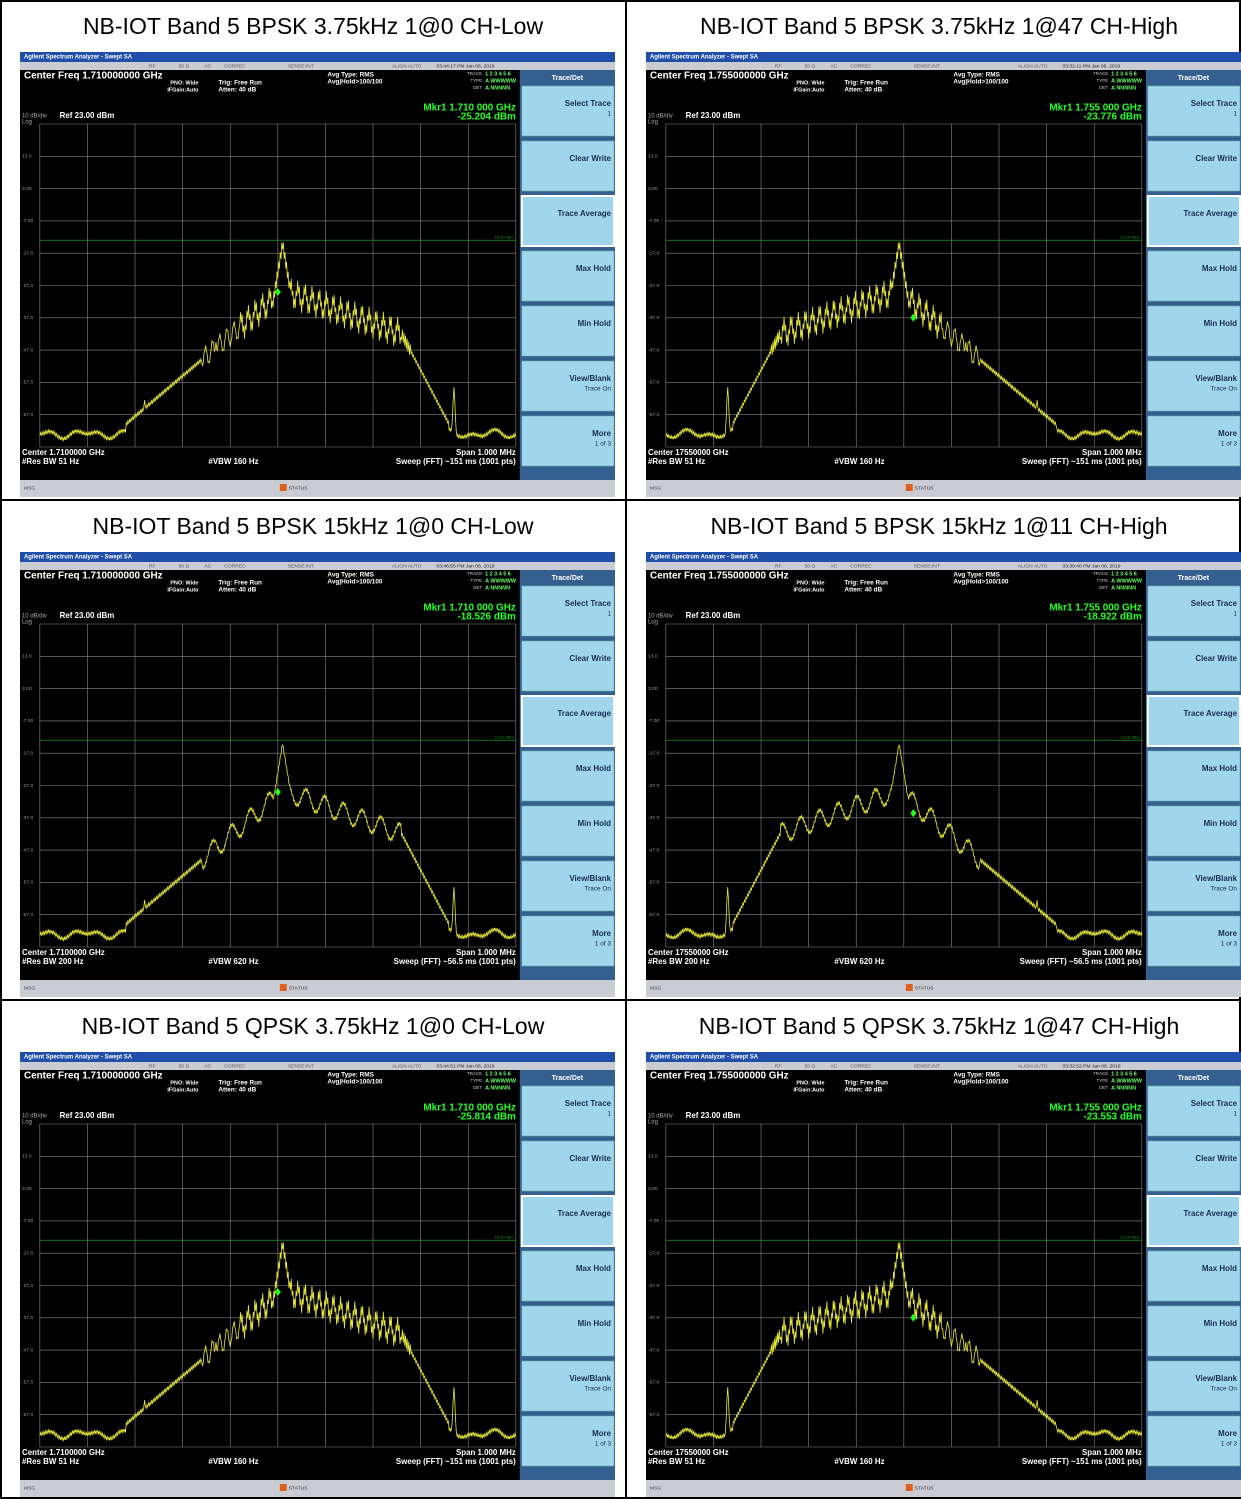 Image resolution: width=1241 pixels, height=1499 pixels. Describe the element at coordinates (63, 1452) in the screenshot. I see `center: Center 1.7100000 GHz` at that location.